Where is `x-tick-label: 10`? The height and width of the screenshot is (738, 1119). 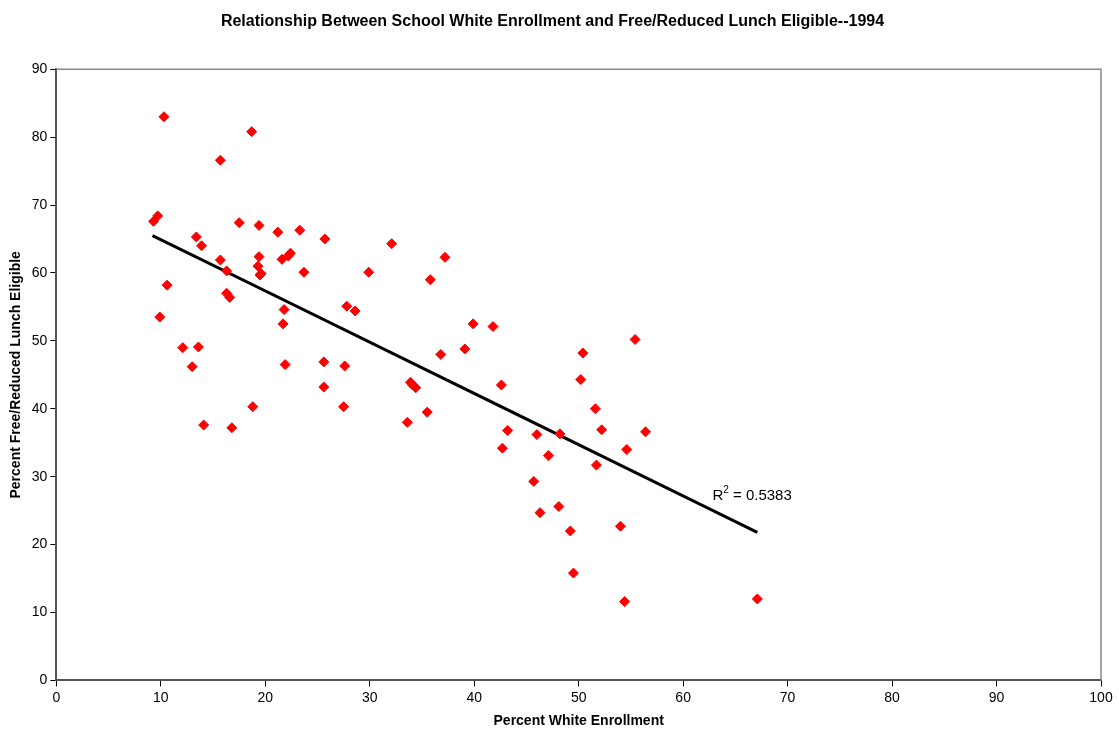 x-tick-label: 10 is located at coordinates (161, 696).